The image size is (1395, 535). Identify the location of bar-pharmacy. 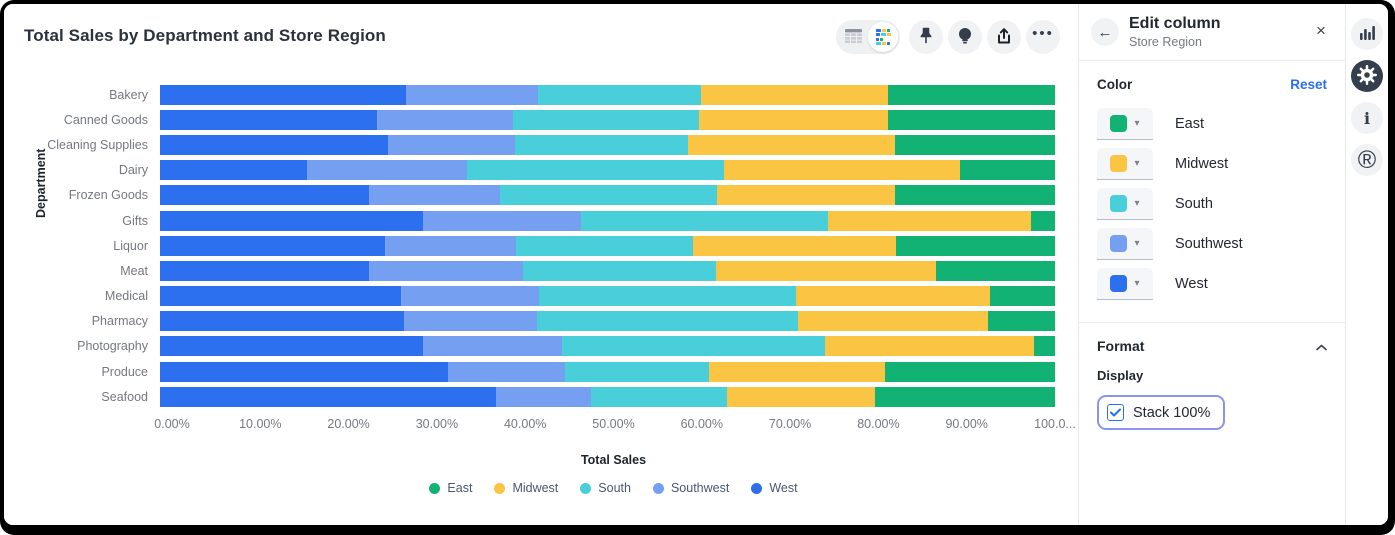
(607, 321).